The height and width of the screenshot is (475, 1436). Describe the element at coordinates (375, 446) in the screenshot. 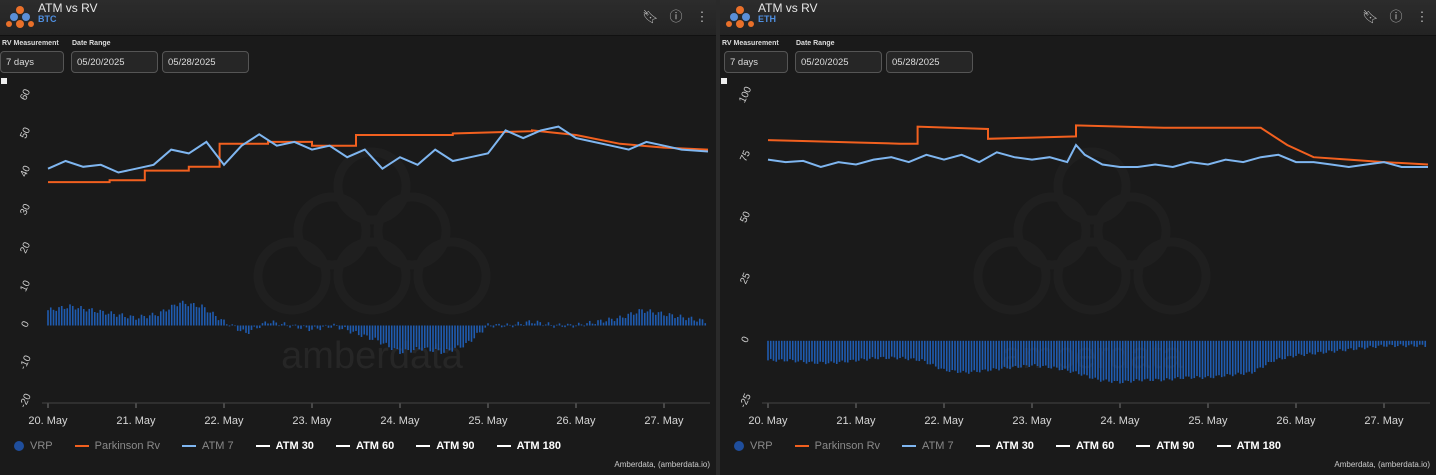

I see `legend-label: ATM 60` at that location.